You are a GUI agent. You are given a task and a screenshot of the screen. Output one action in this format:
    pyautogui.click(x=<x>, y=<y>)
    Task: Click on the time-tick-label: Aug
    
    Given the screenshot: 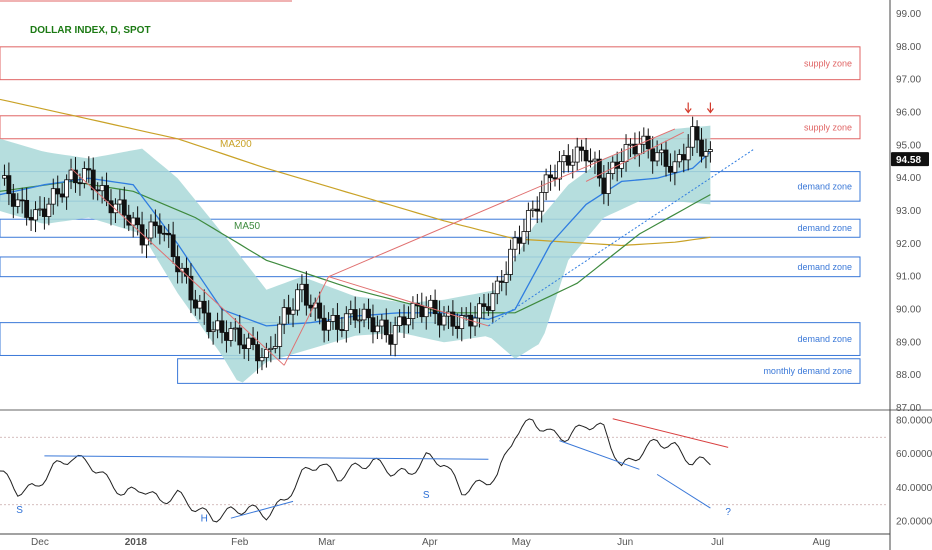 What is the action you would take?
    pyautogui.click(x=822, y=542)
    